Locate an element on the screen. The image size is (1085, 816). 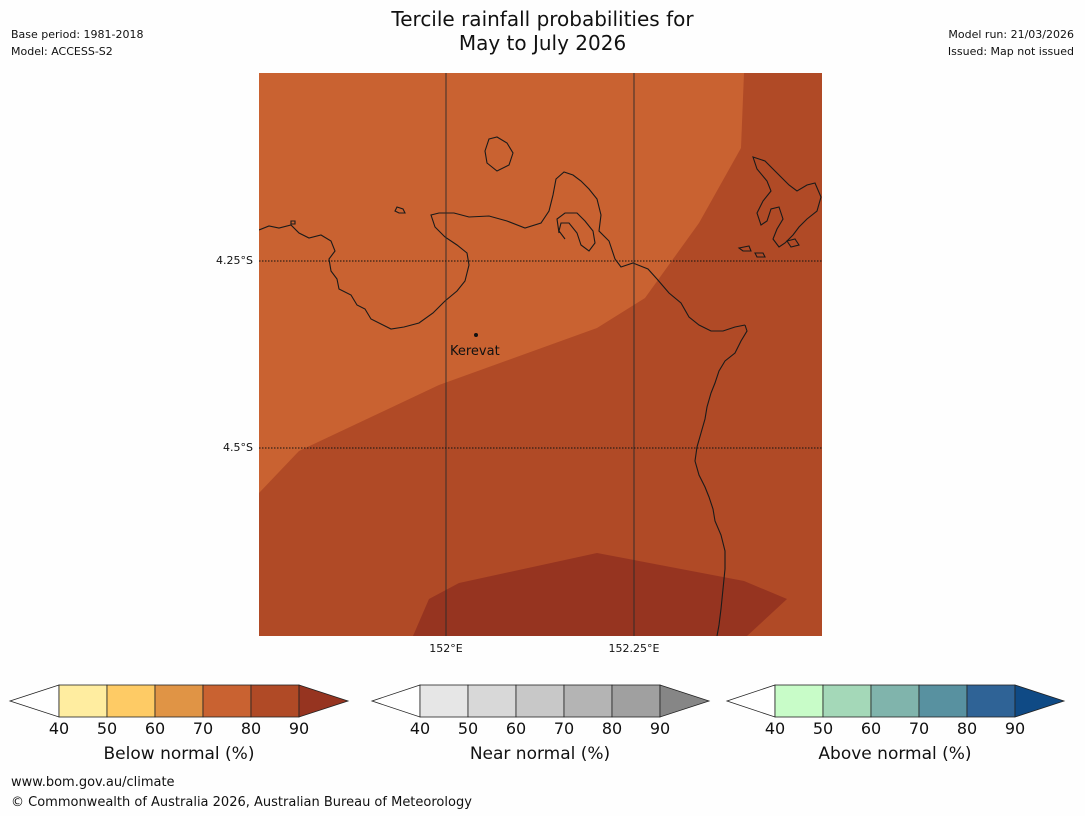
above-swatch-under is located at coordinates (750, 701).